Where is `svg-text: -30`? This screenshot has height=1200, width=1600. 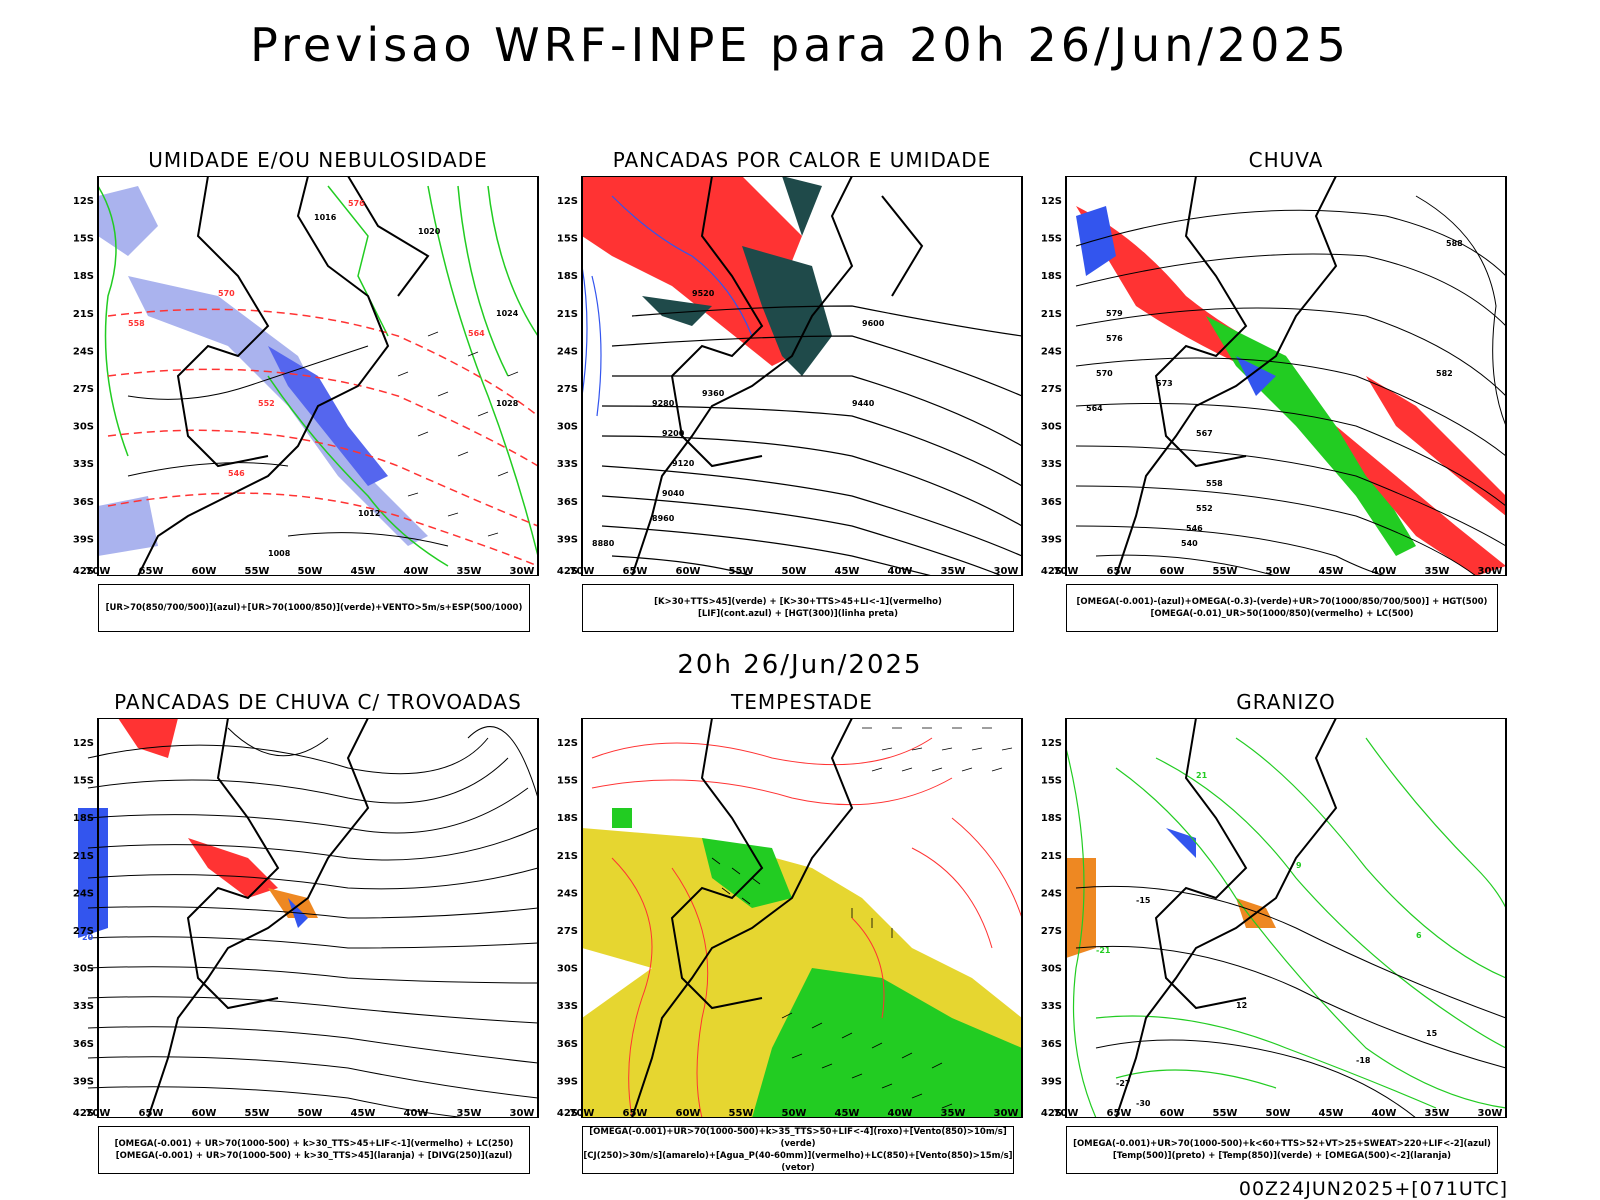
svg-text: -30 is located at coordinates (1143, 1103).